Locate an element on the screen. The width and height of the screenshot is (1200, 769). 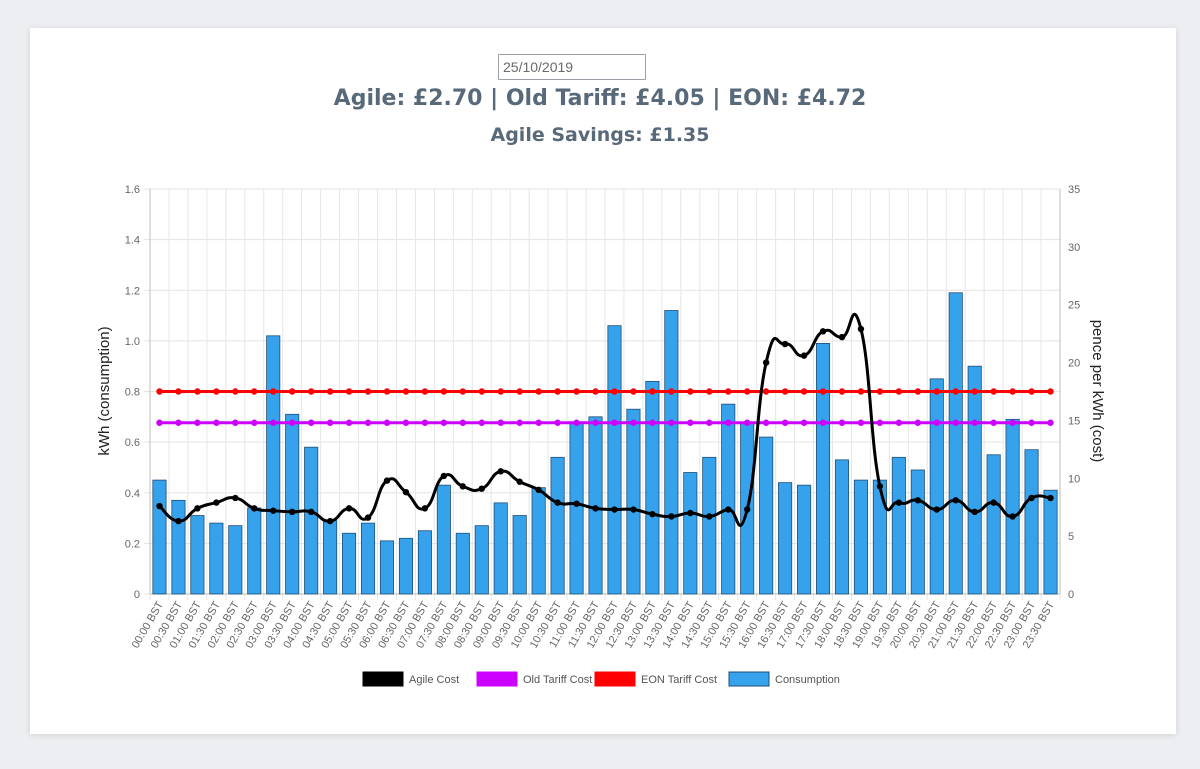
y-tick-label: 0.4 is located at coordinates (132, 494).